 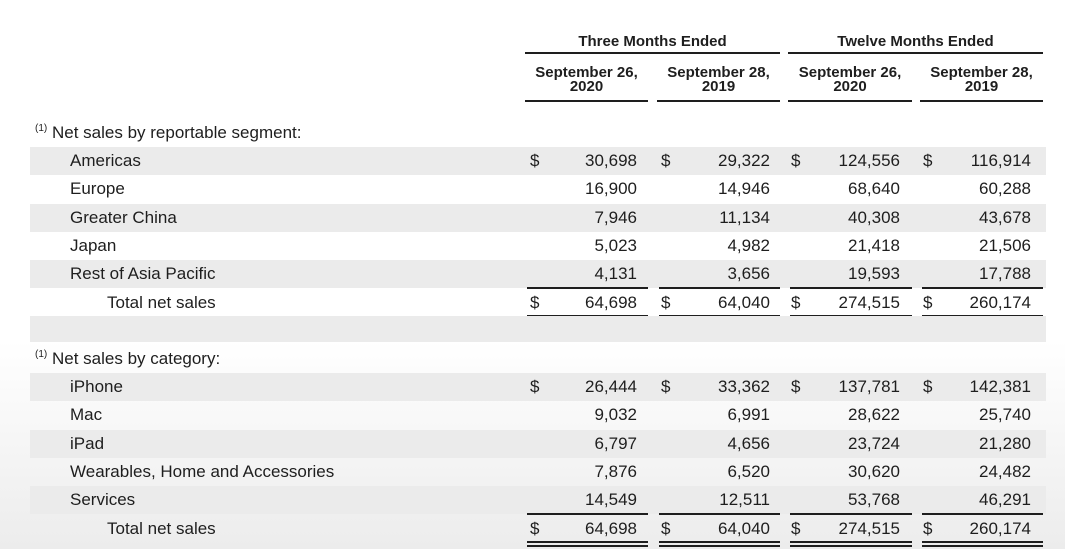 What do you see at coordinates (87, 443) in the screenshot?
I see `row-label: iPad` at bounding box center [87, 443].